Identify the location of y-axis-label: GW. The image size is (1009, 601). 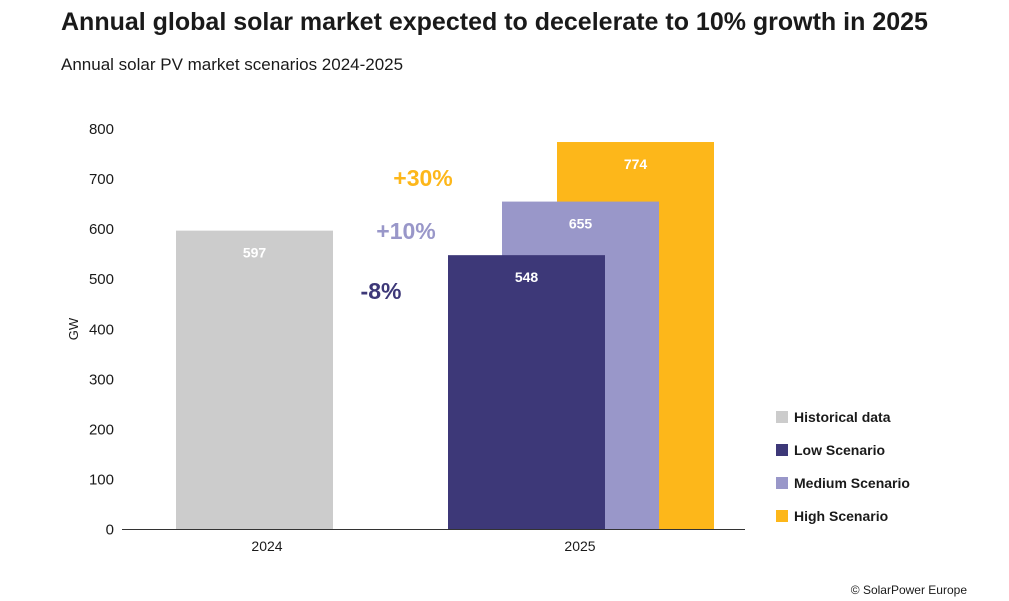
(73, 328).